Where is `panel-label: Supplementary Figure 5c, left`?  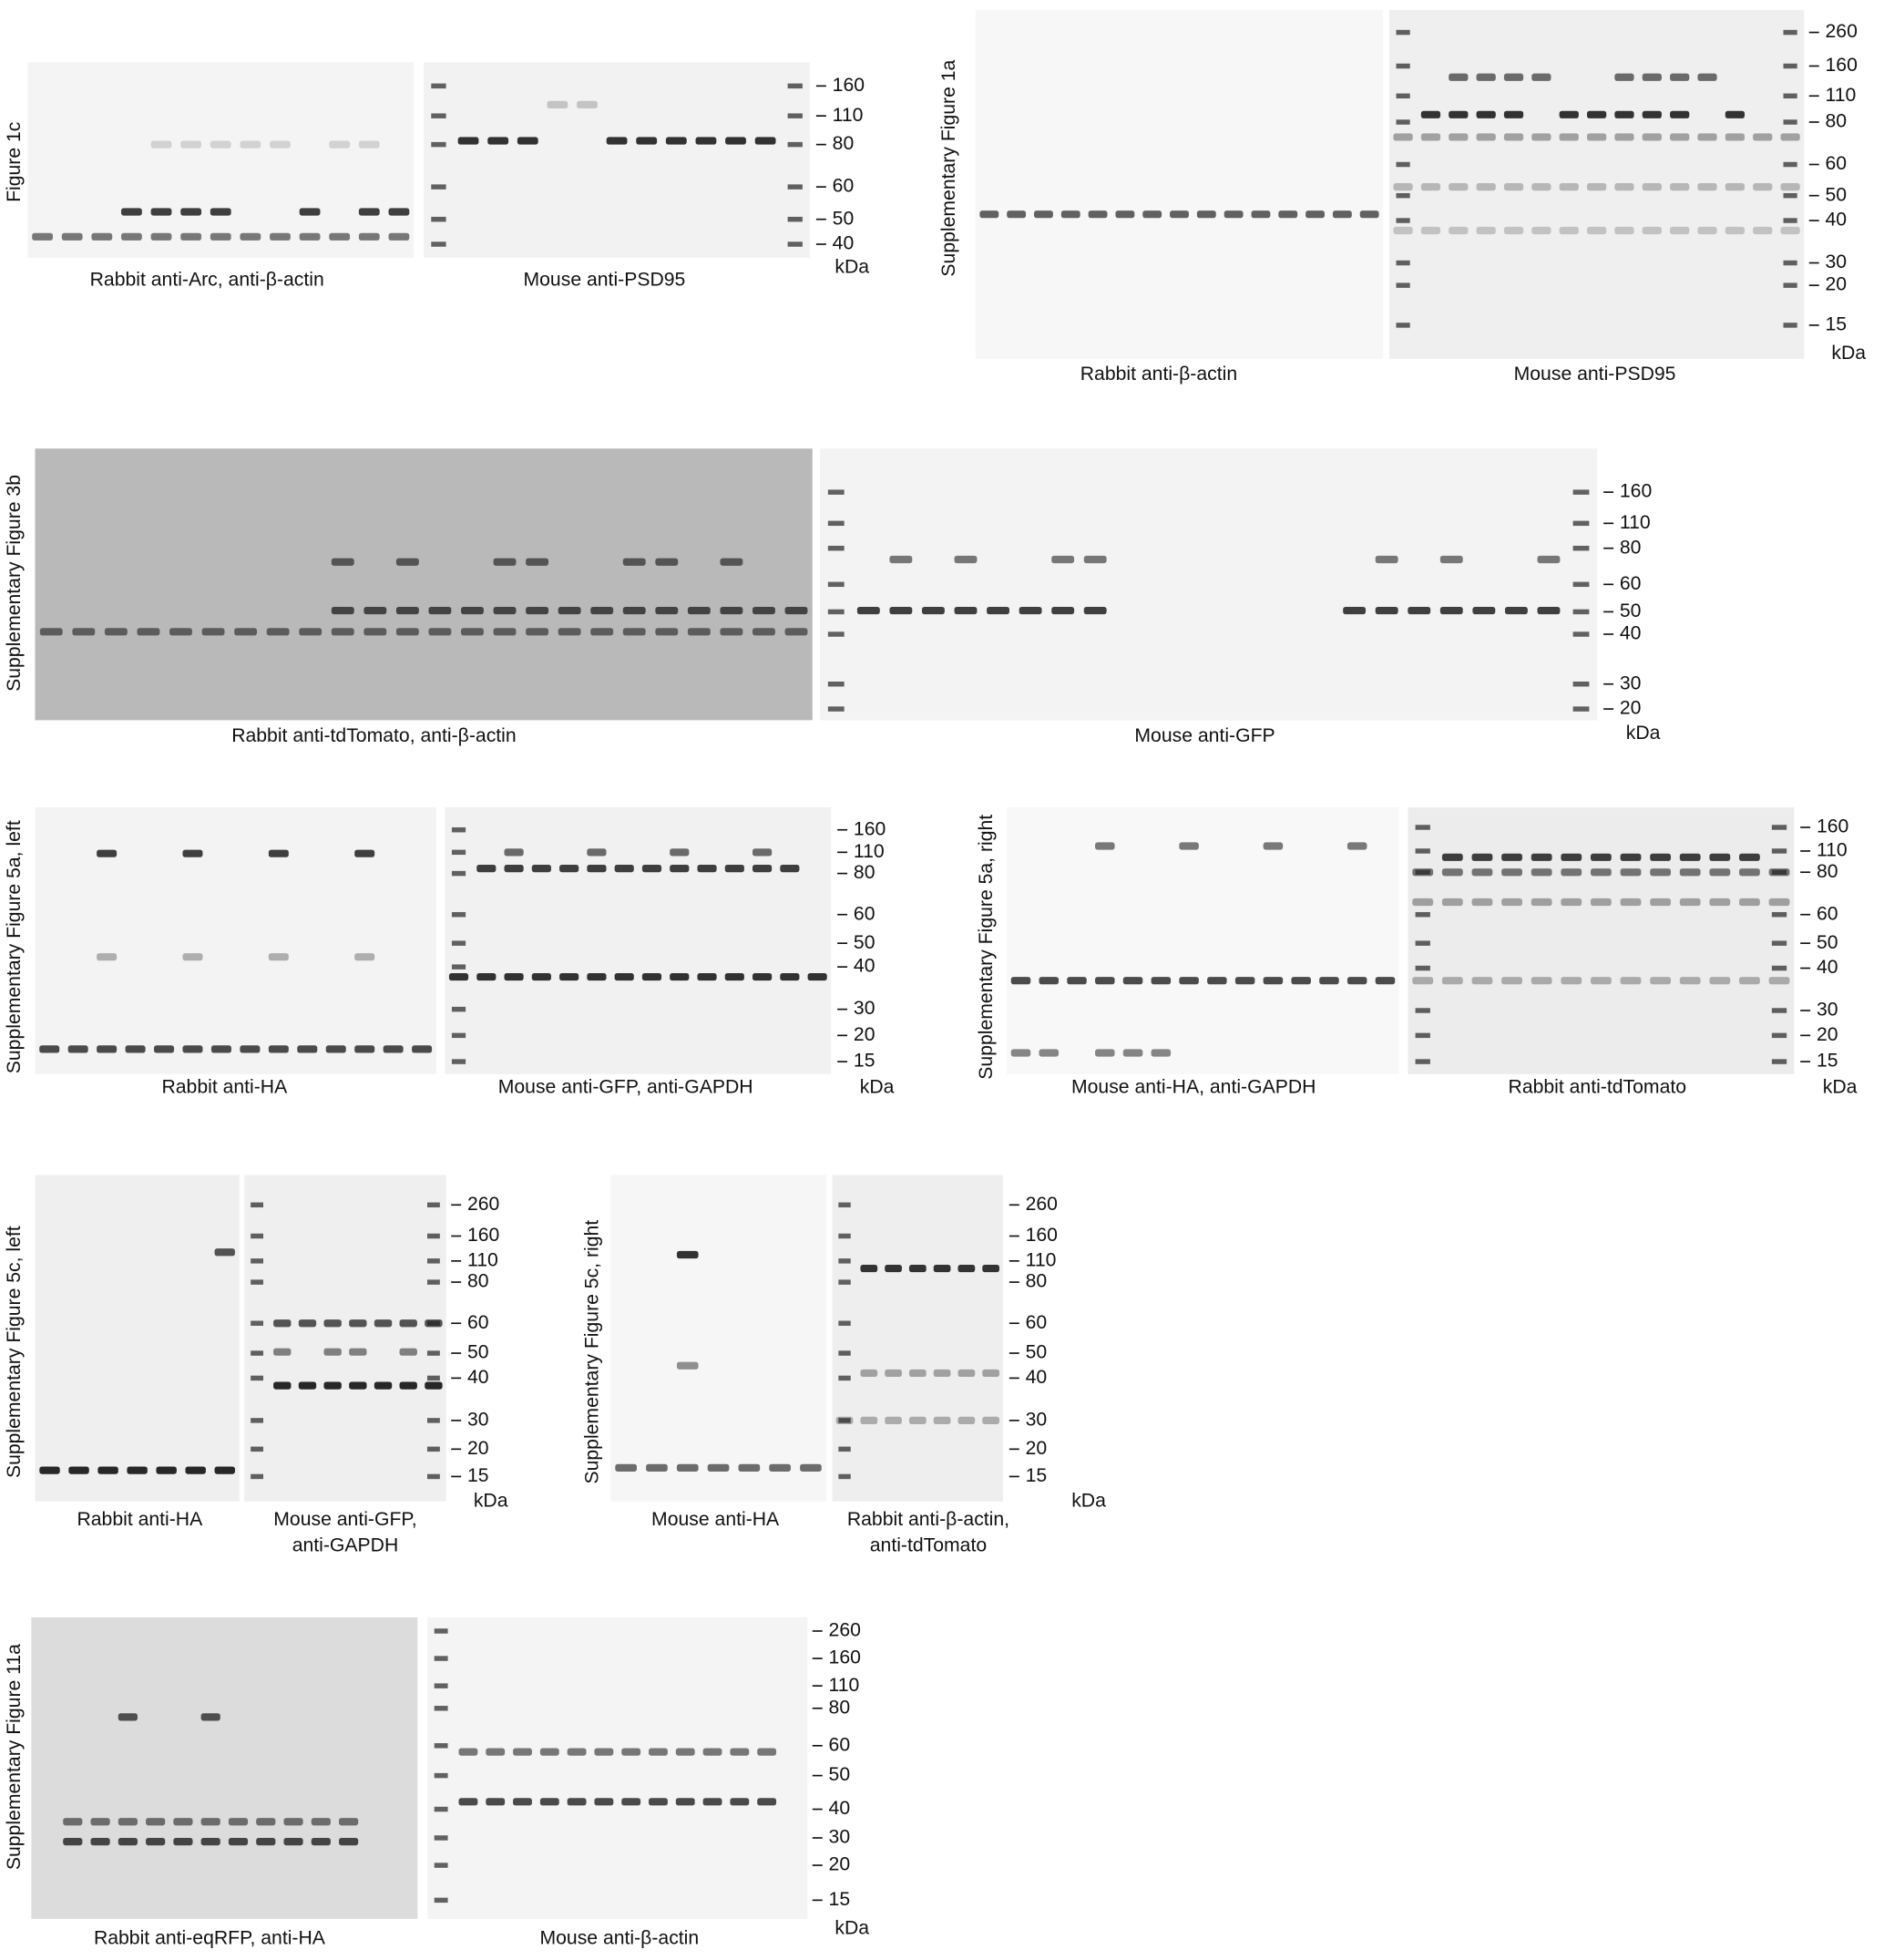 panel-label: Supplementary Figure 5c, left is located at coordinates (14, 1352).